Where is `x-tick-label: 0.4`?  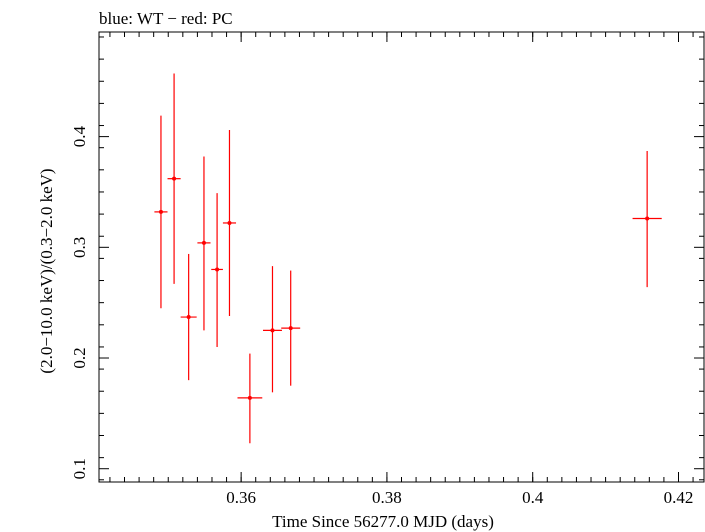 x-tick-label: 0.4 is located at coordinates (533, 497).